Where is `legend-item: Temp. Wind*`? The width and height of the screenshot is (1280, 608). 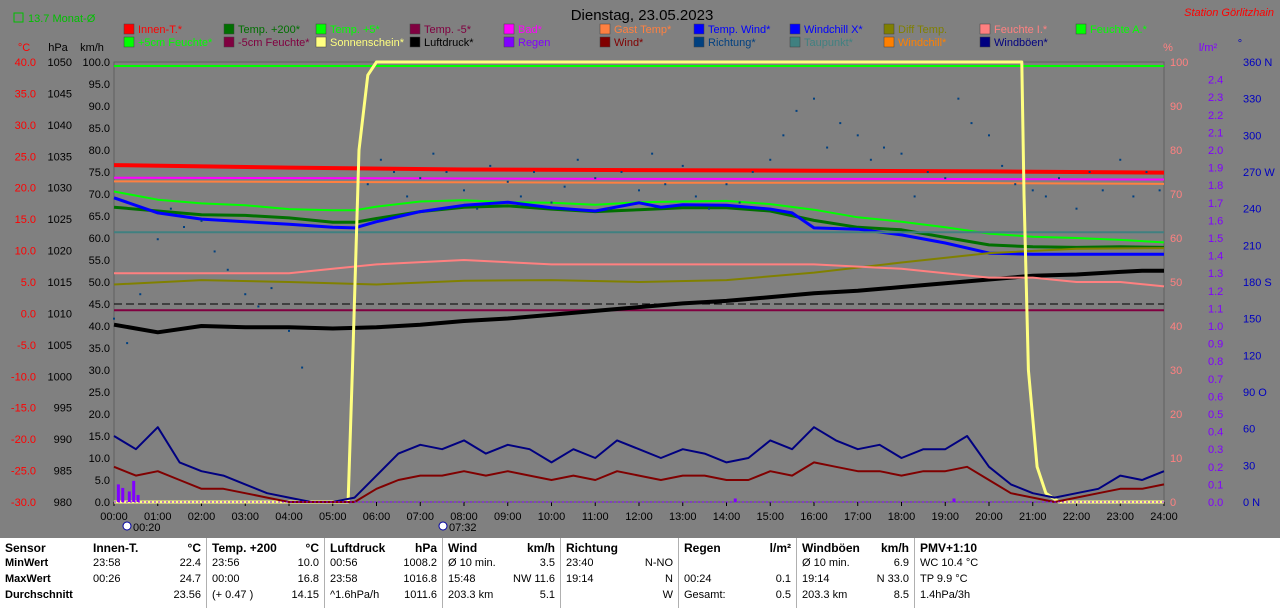
legend-item: Temp. Wind* is located at coordinates (732, 29).